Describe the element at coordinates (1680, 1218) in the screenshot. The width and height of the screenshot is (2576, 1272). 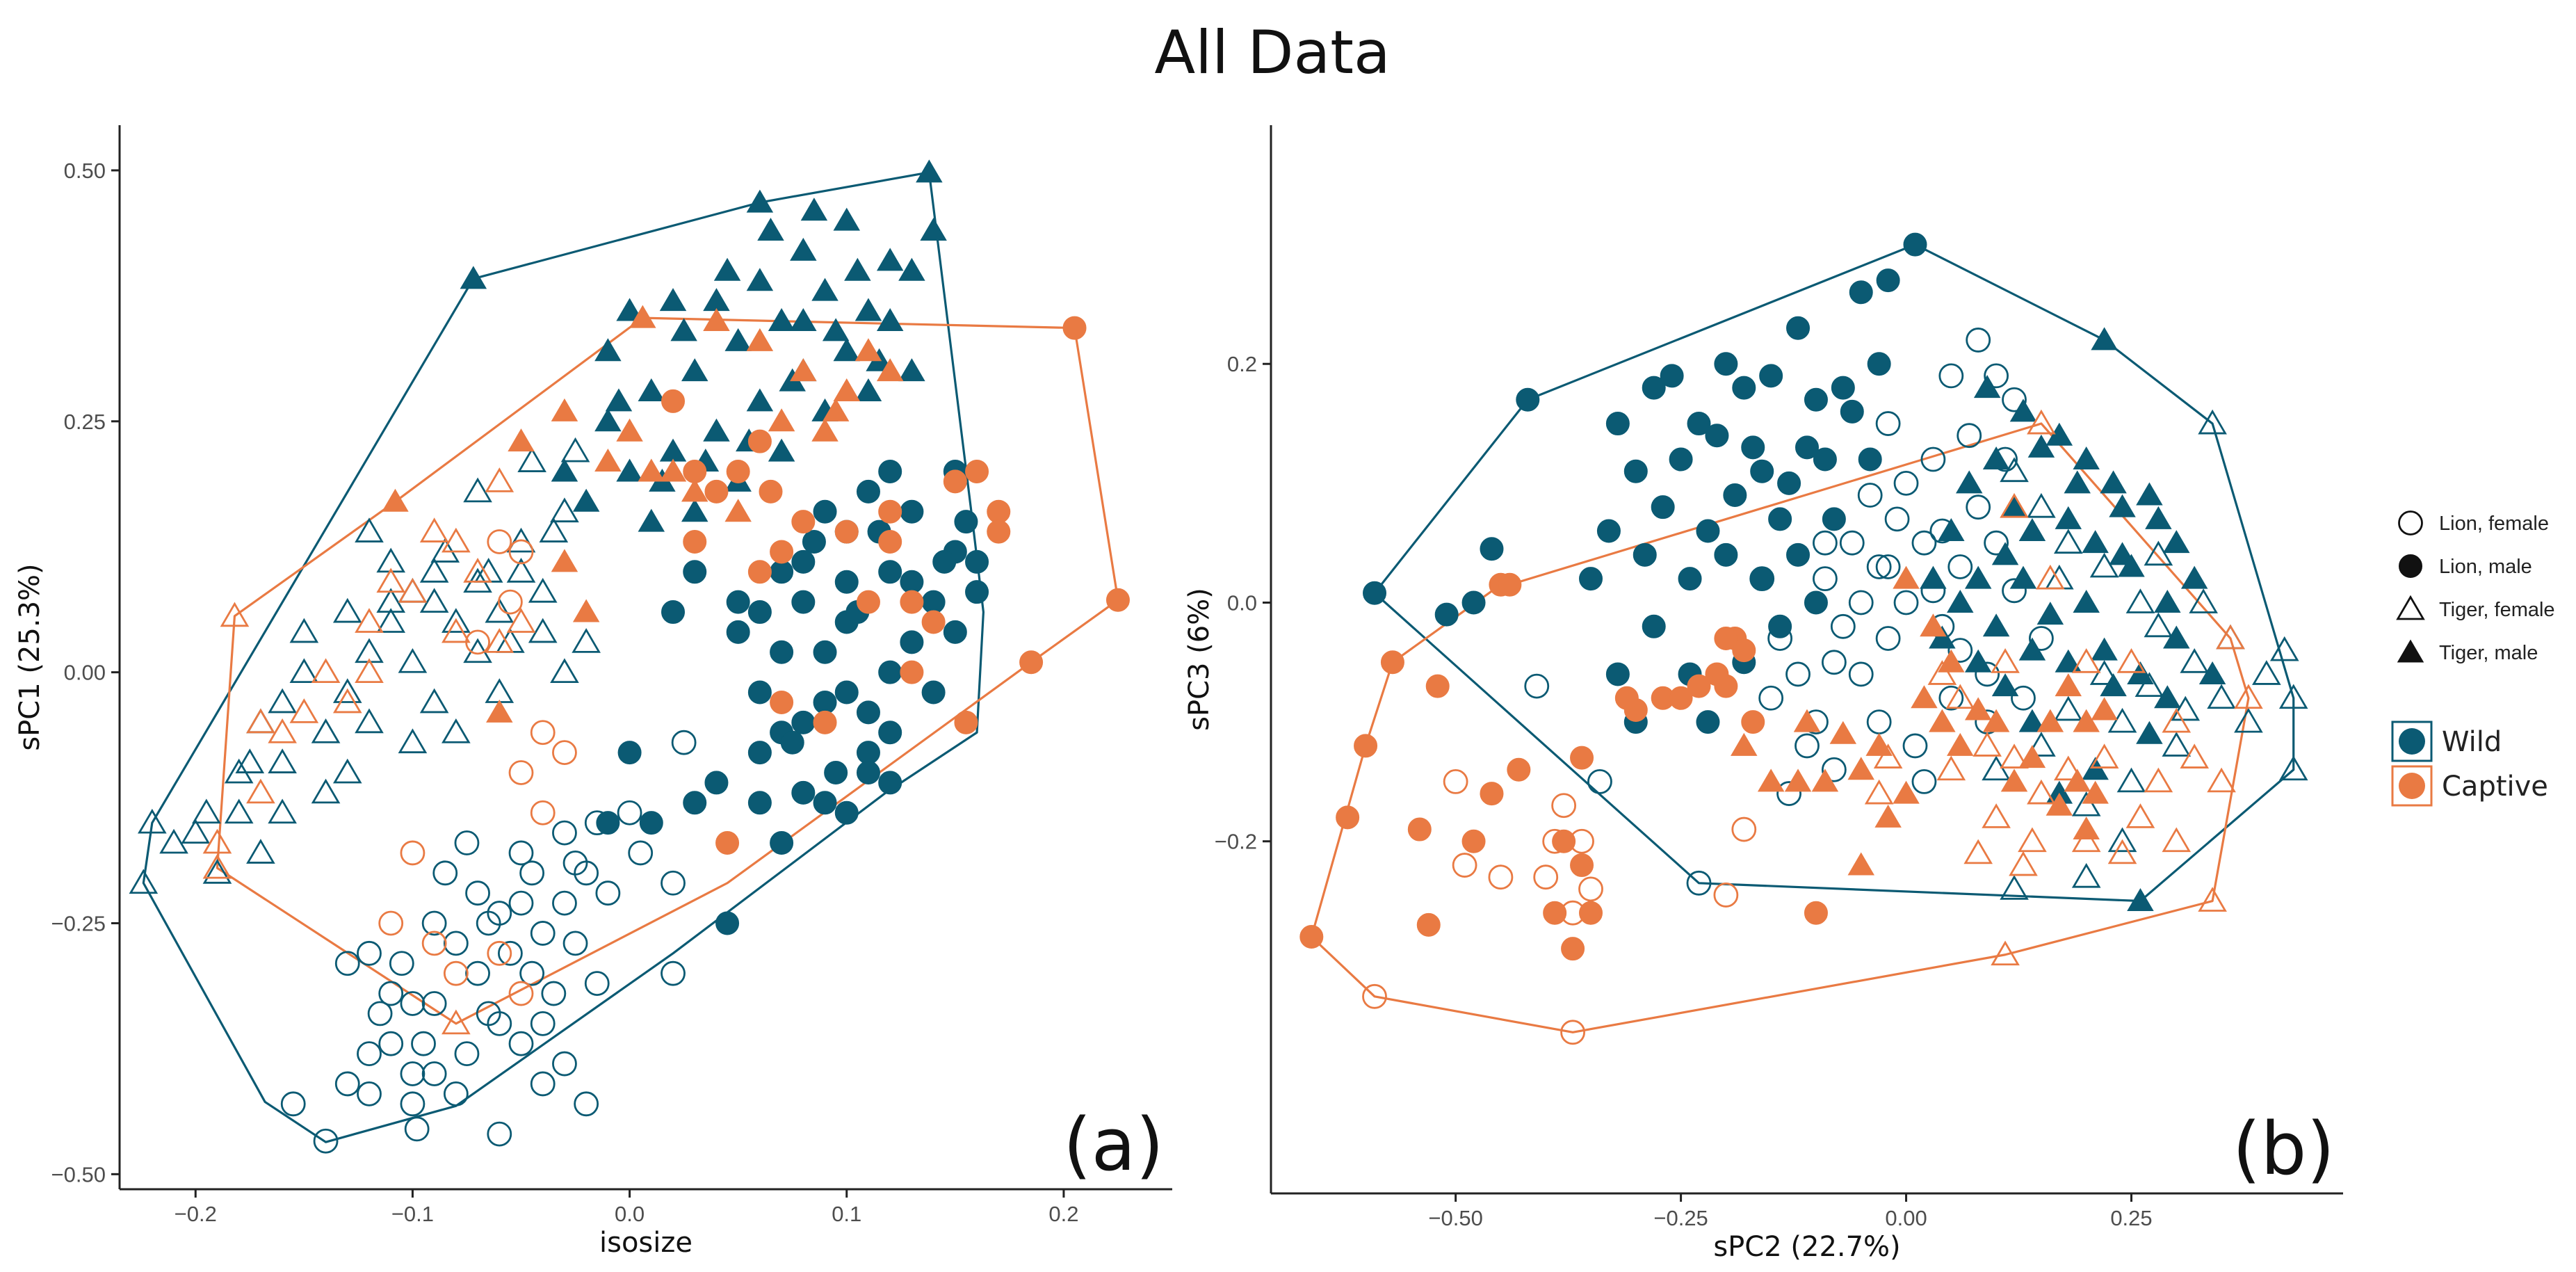
I see `x-tick-label: −0.25` at that location.